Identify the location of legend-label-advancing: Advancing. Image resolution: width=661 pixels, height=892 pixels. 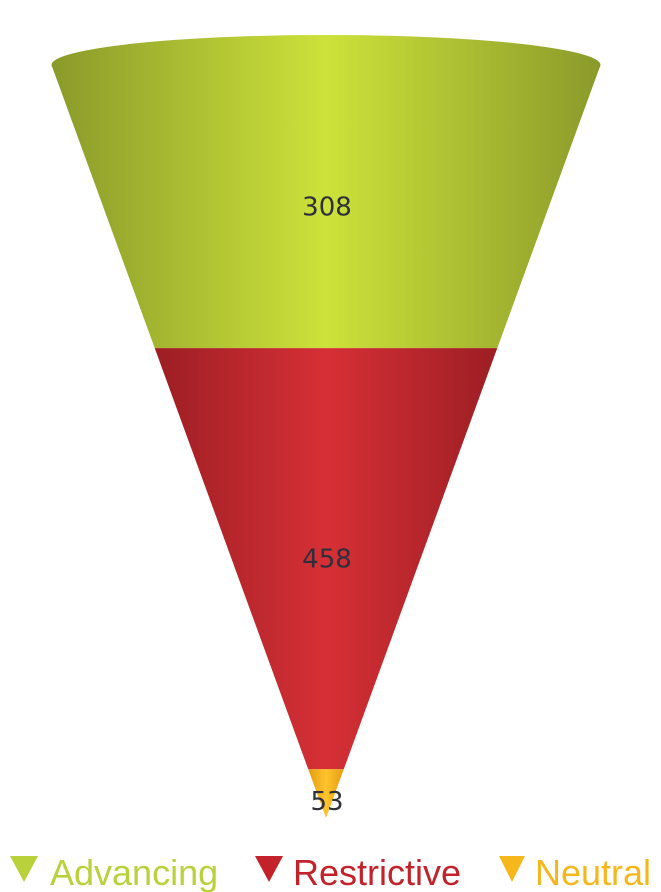
(134, 872).